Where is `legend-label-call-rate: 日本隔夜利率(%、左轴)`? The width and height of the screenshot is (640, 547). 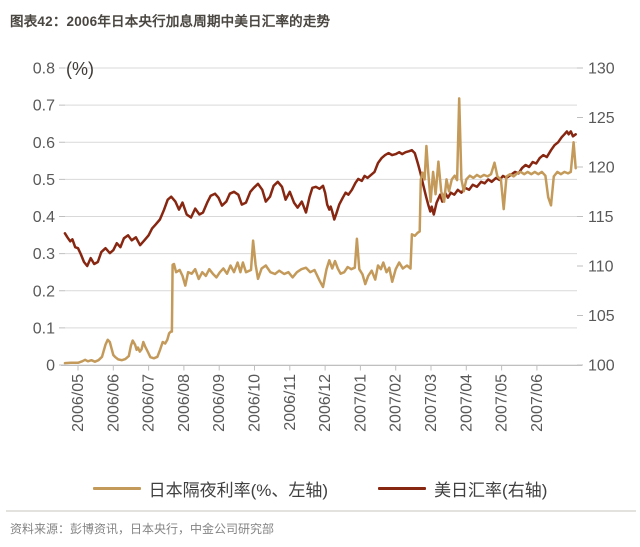 legend-label-call-rate: 日本隔夜利率(%、左轴) is located at coordinates (238, 490).